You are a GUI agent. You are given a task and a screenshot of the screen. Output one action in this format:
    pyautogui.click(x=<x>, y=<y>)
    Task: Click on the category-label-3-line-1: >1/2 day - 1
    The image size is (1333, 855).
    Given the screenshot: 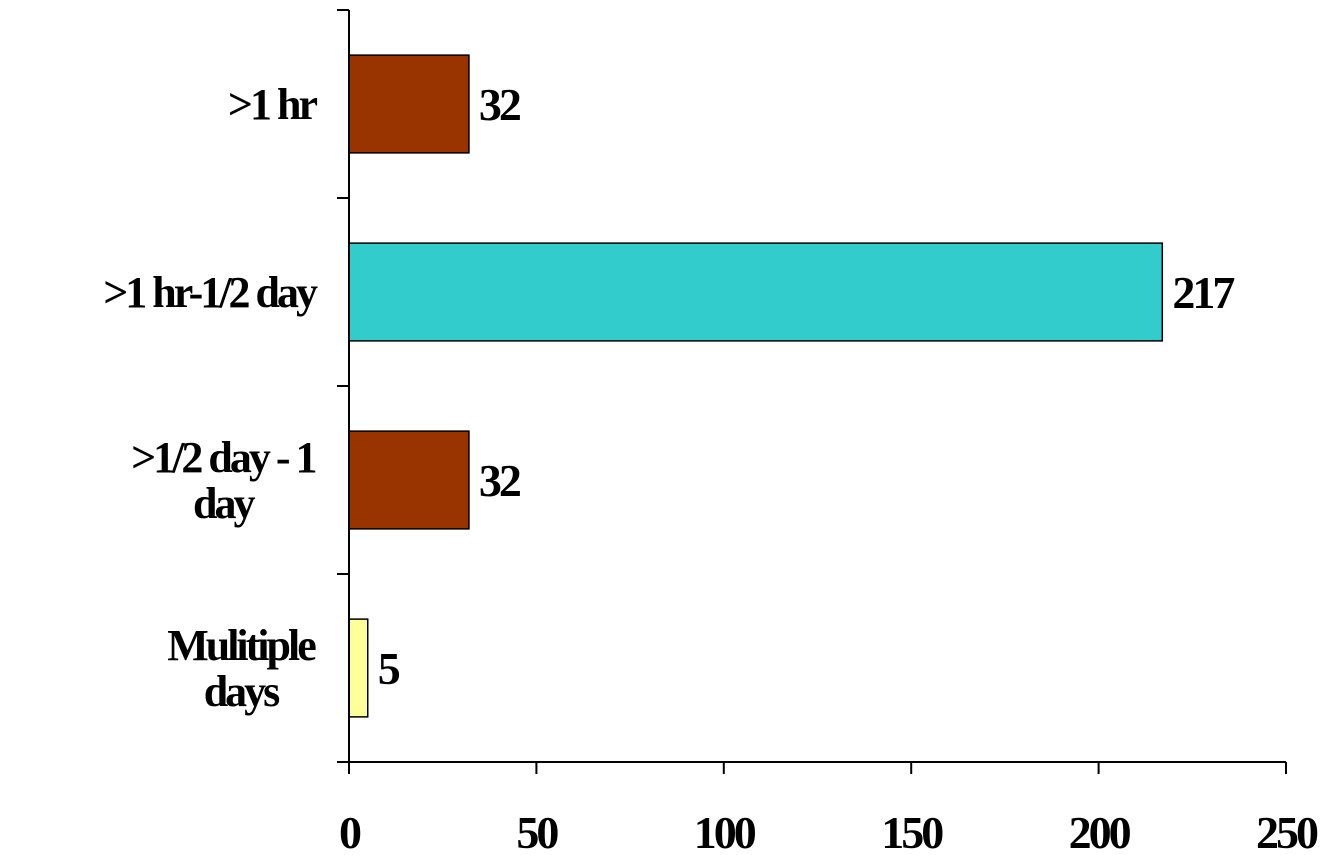 What is the action you would take?
    pyautogui.click(x=223, y=457)
    